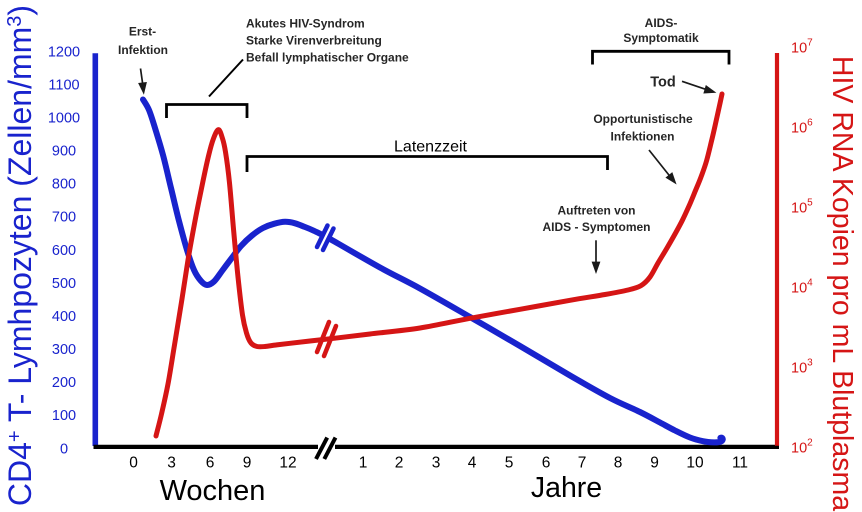 The height and width of the screenshot is (512, 862). Describe the element at coordinates (472, 462) in the screenshot. I see `svg-text: 4` at that location.